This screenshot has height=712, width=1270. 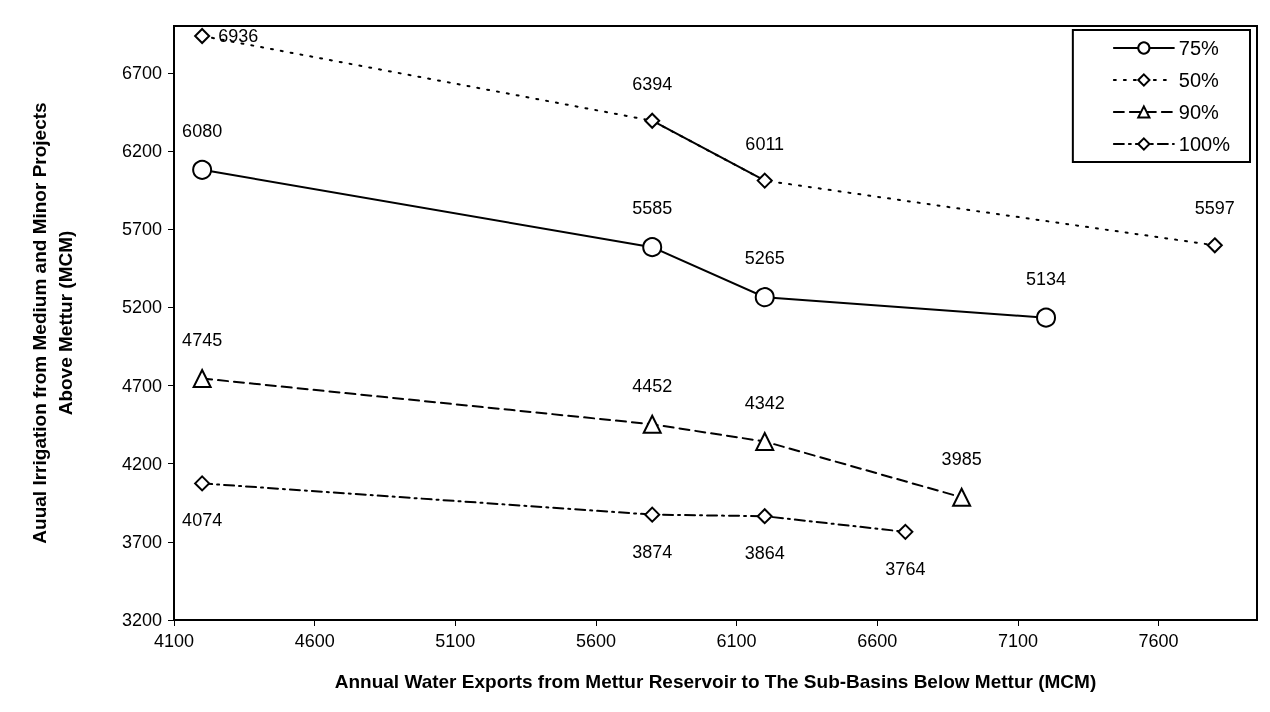 I want to click on x-tick-label: 7100, so click(x=1017, y=641).